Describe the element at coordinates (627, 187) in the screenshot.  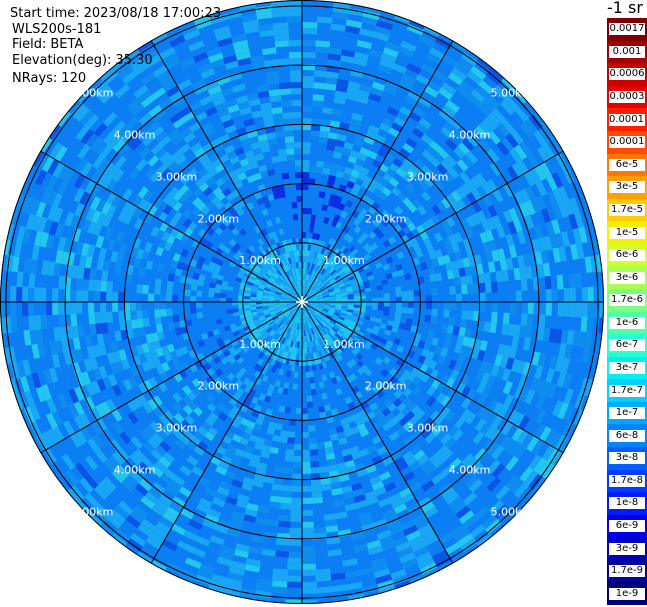
I see `colorbar-label: 3e-5` at that location.